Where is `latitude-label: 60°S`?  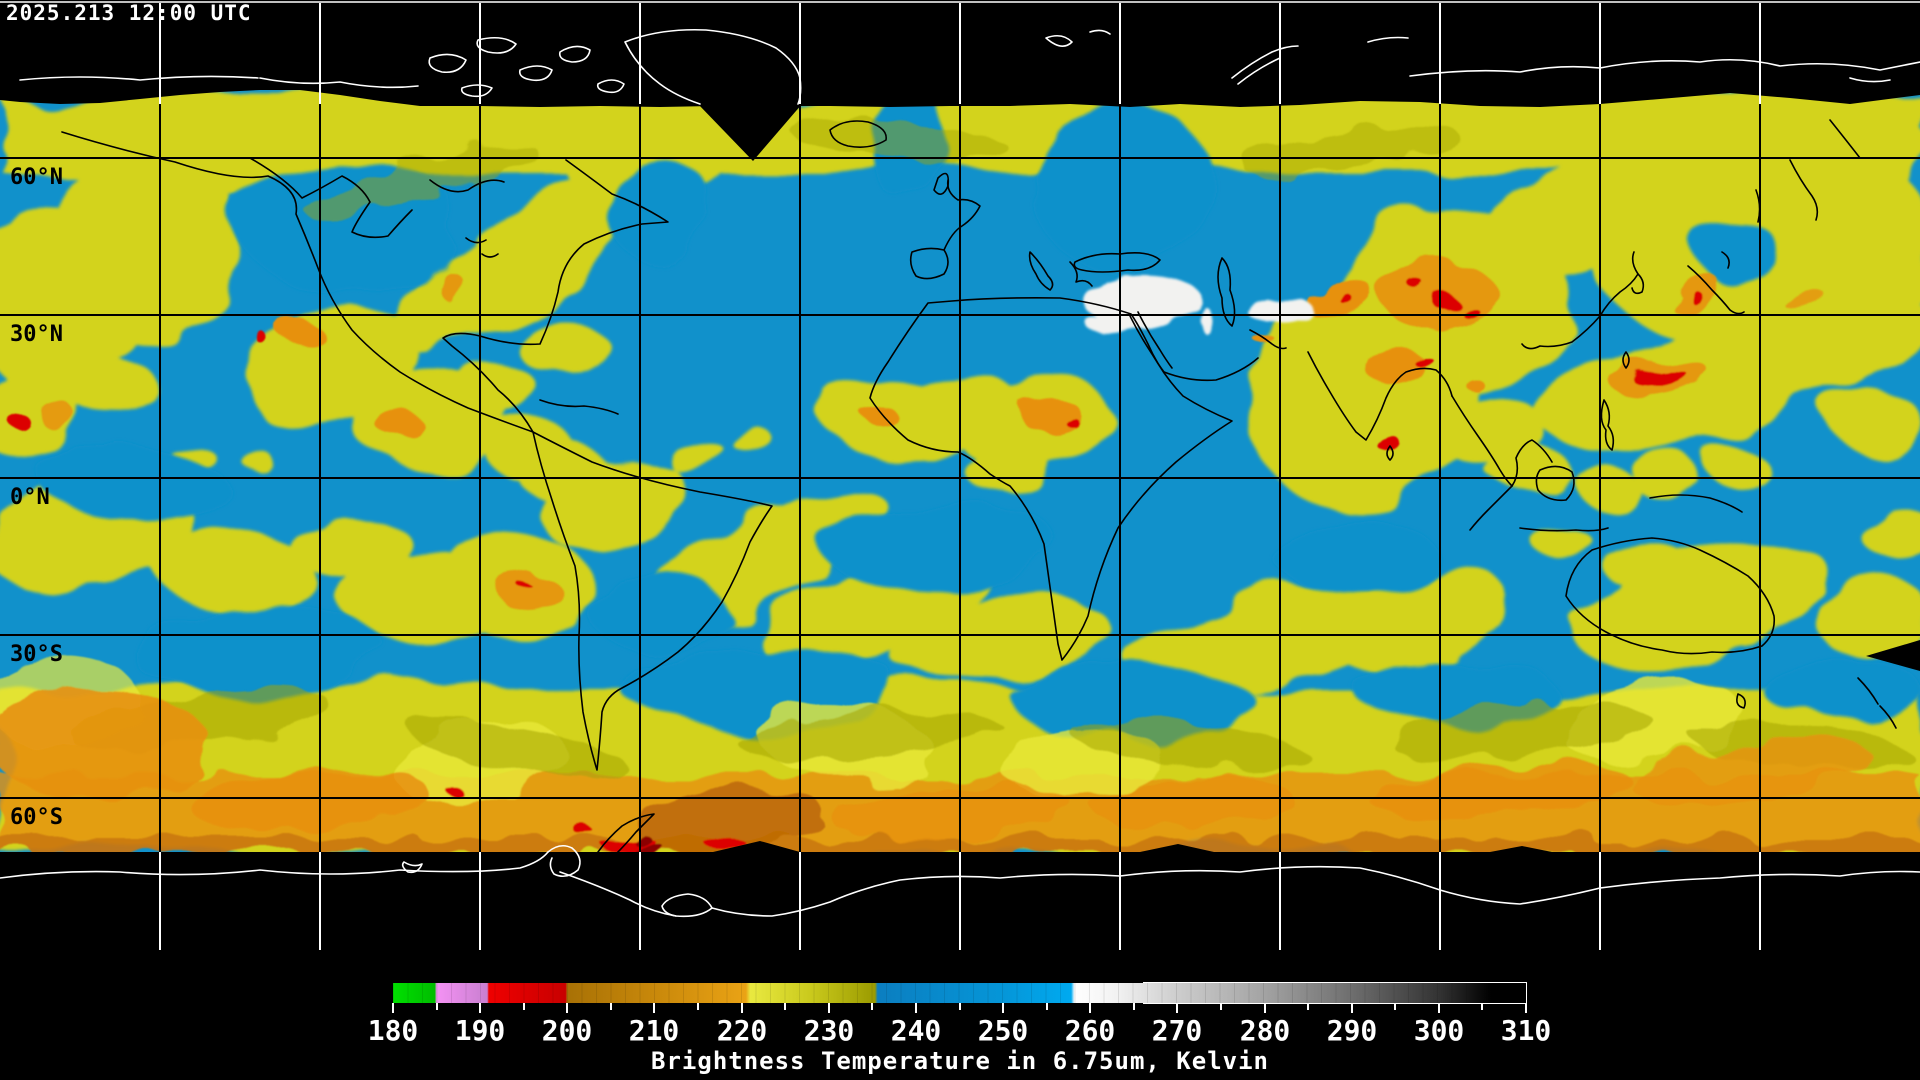 latitude-label: 60°S is located at coordinates (36, 817).